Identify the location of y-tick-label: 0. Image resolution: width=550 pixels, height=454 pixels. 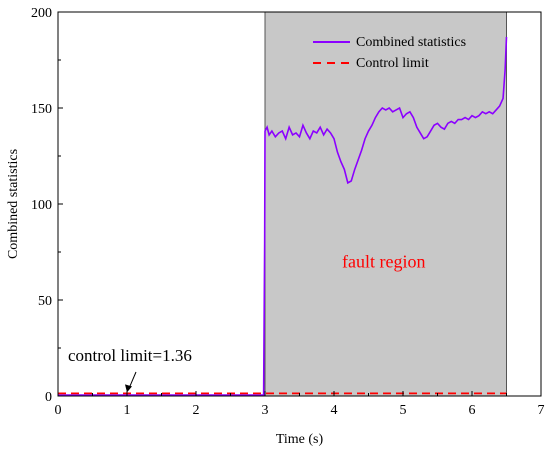
(48, 397).